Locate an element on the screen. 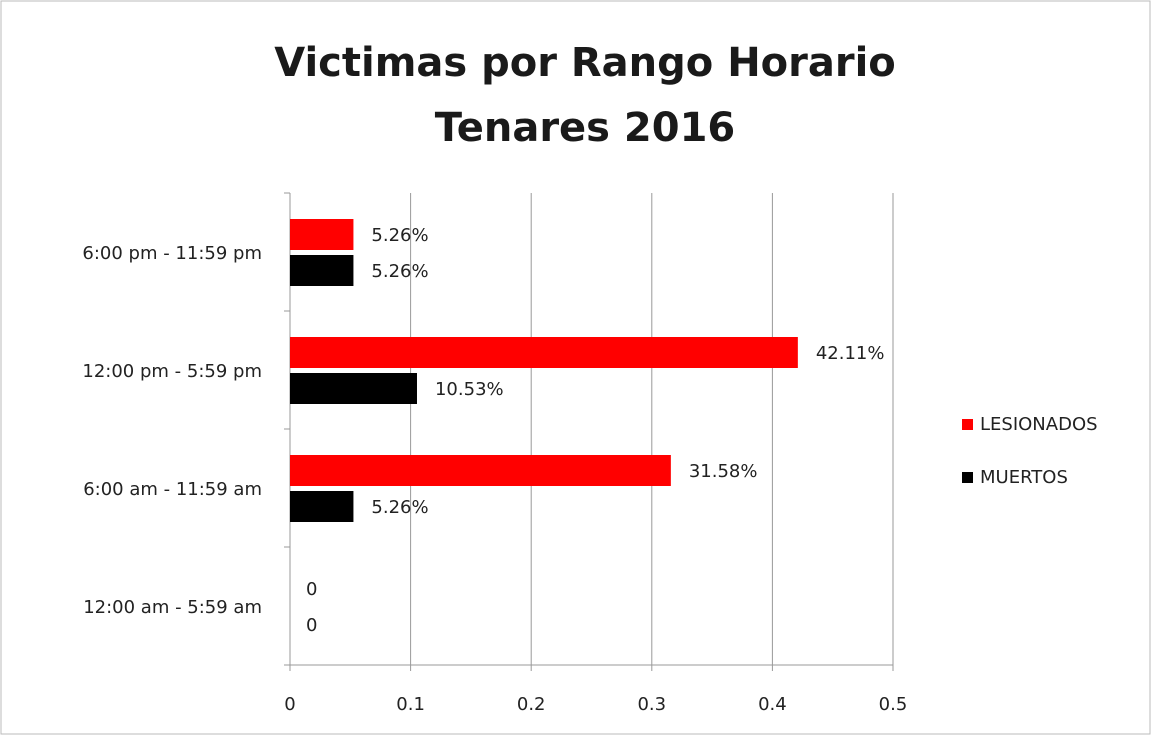 This screenshot has width=1152, height=736. x-tick-label: 0.4 is located at coordinates (772, 704).